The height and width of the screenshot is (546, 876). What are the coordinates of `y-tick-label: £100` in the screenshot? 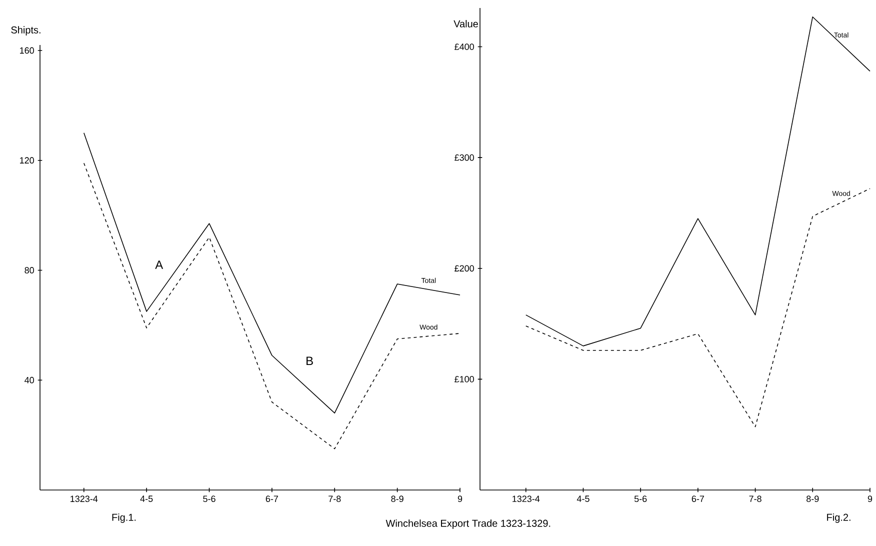 It's located at (464, 379).